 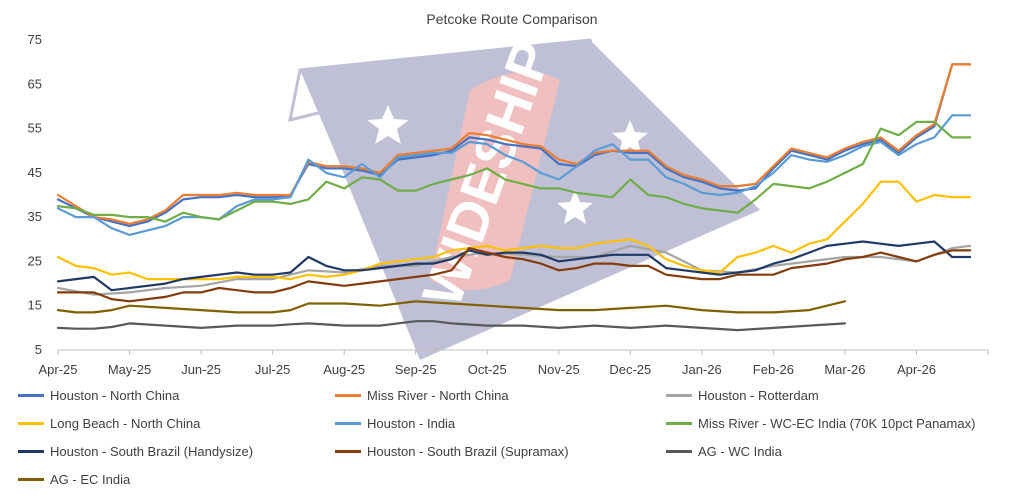 What do you see at coordinates (35, 260) in the screenshot?
I see `y-tick-label: 25` at bounding box center [35, 260].